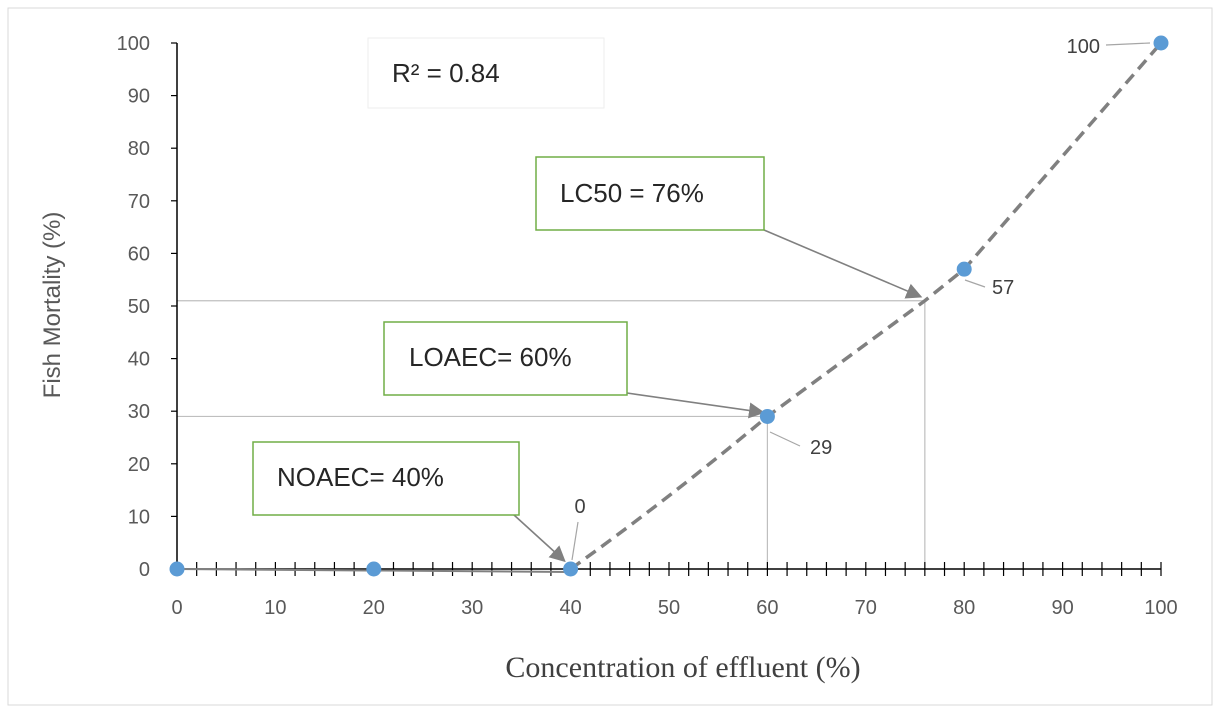  I want to click on noaec-text: NOAEC= 40%, so click(360, 477).